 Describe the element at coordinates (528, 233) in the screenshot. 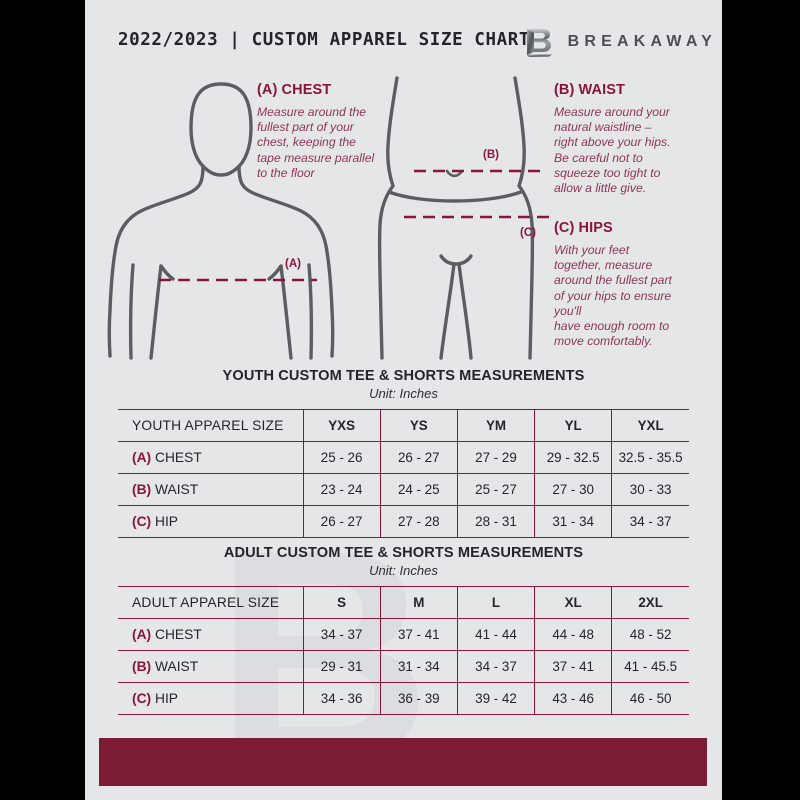

I see `hip-marker-label: (C)` at that location.